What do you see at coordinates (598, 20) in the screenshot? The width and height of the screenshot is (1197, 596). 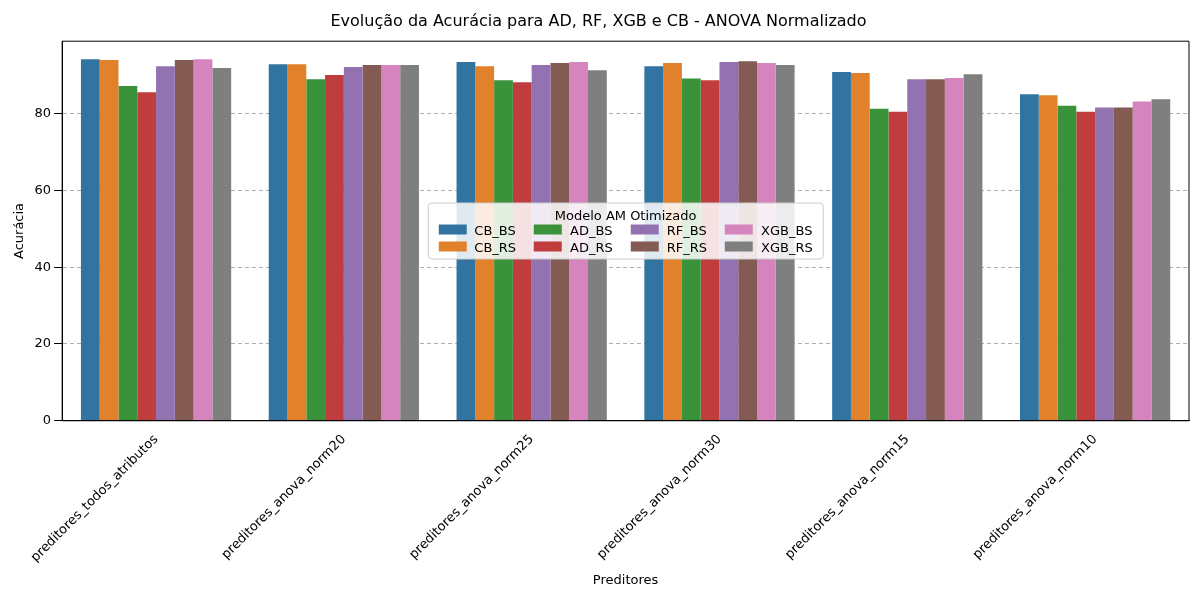 I see `chart-title: Evolução da Acurácia para AD, RF, XGB e CB - ANOVA Normalizado` at bounding box center [598, 20].